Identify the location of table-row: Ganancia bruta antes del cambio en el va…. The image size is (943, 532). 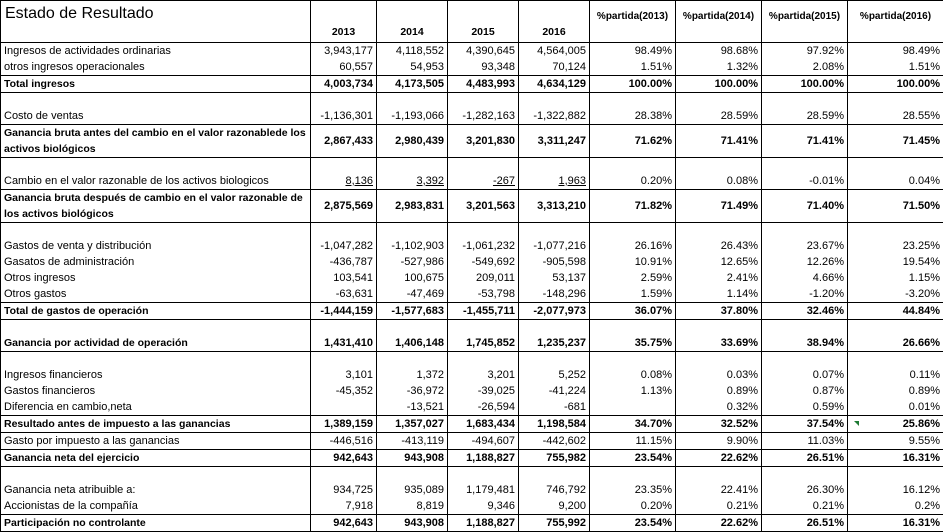
(472, 141).